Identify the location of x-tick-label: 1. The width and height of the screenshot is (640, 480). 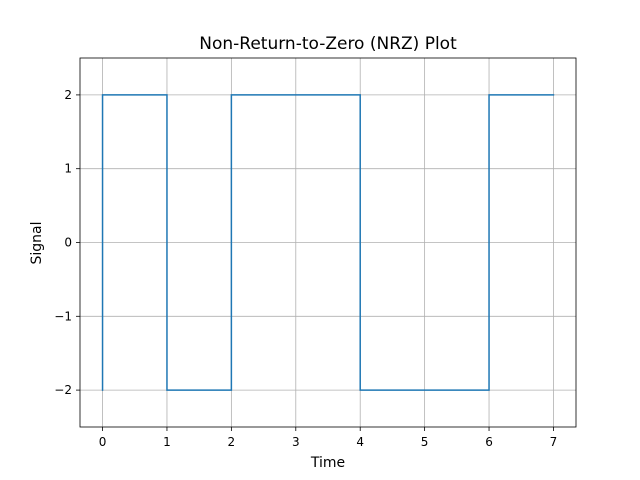
(167, 442).